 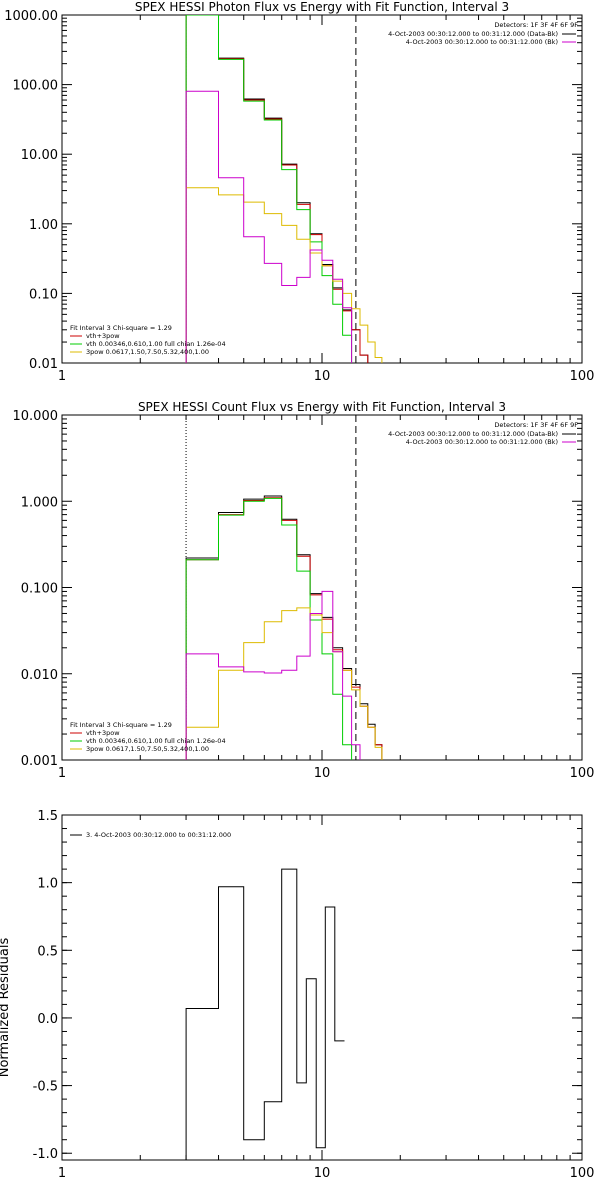 I want to click on y-tick-label: 100.00, so click(x=36, y=86).